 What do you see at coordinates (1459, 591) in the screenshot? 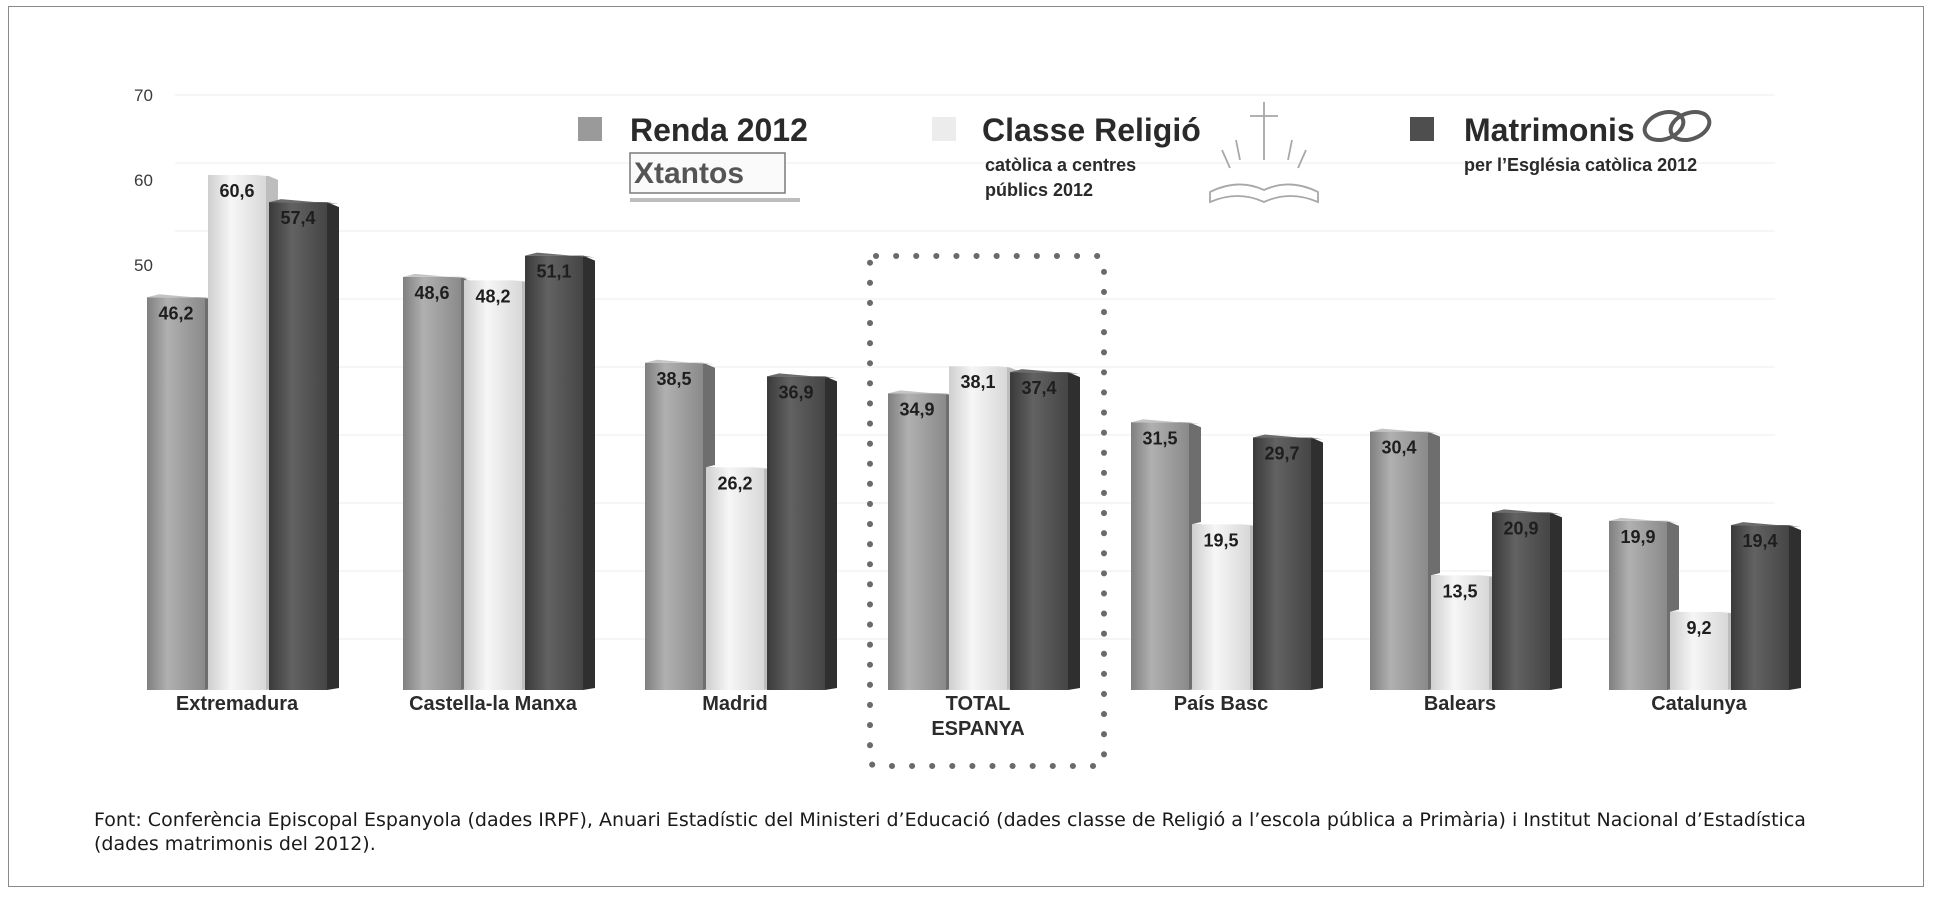
I see `data-label: 13,5` at bounding box center [1459, 591].